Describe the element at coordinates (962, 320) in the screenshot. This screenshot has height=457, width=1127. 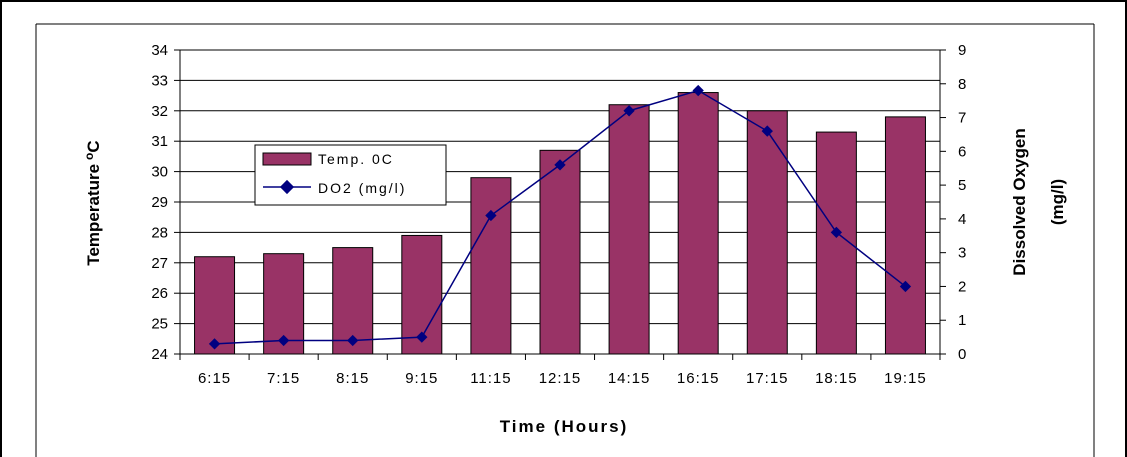
I see `right-axis-tick-label: 1` at that location.